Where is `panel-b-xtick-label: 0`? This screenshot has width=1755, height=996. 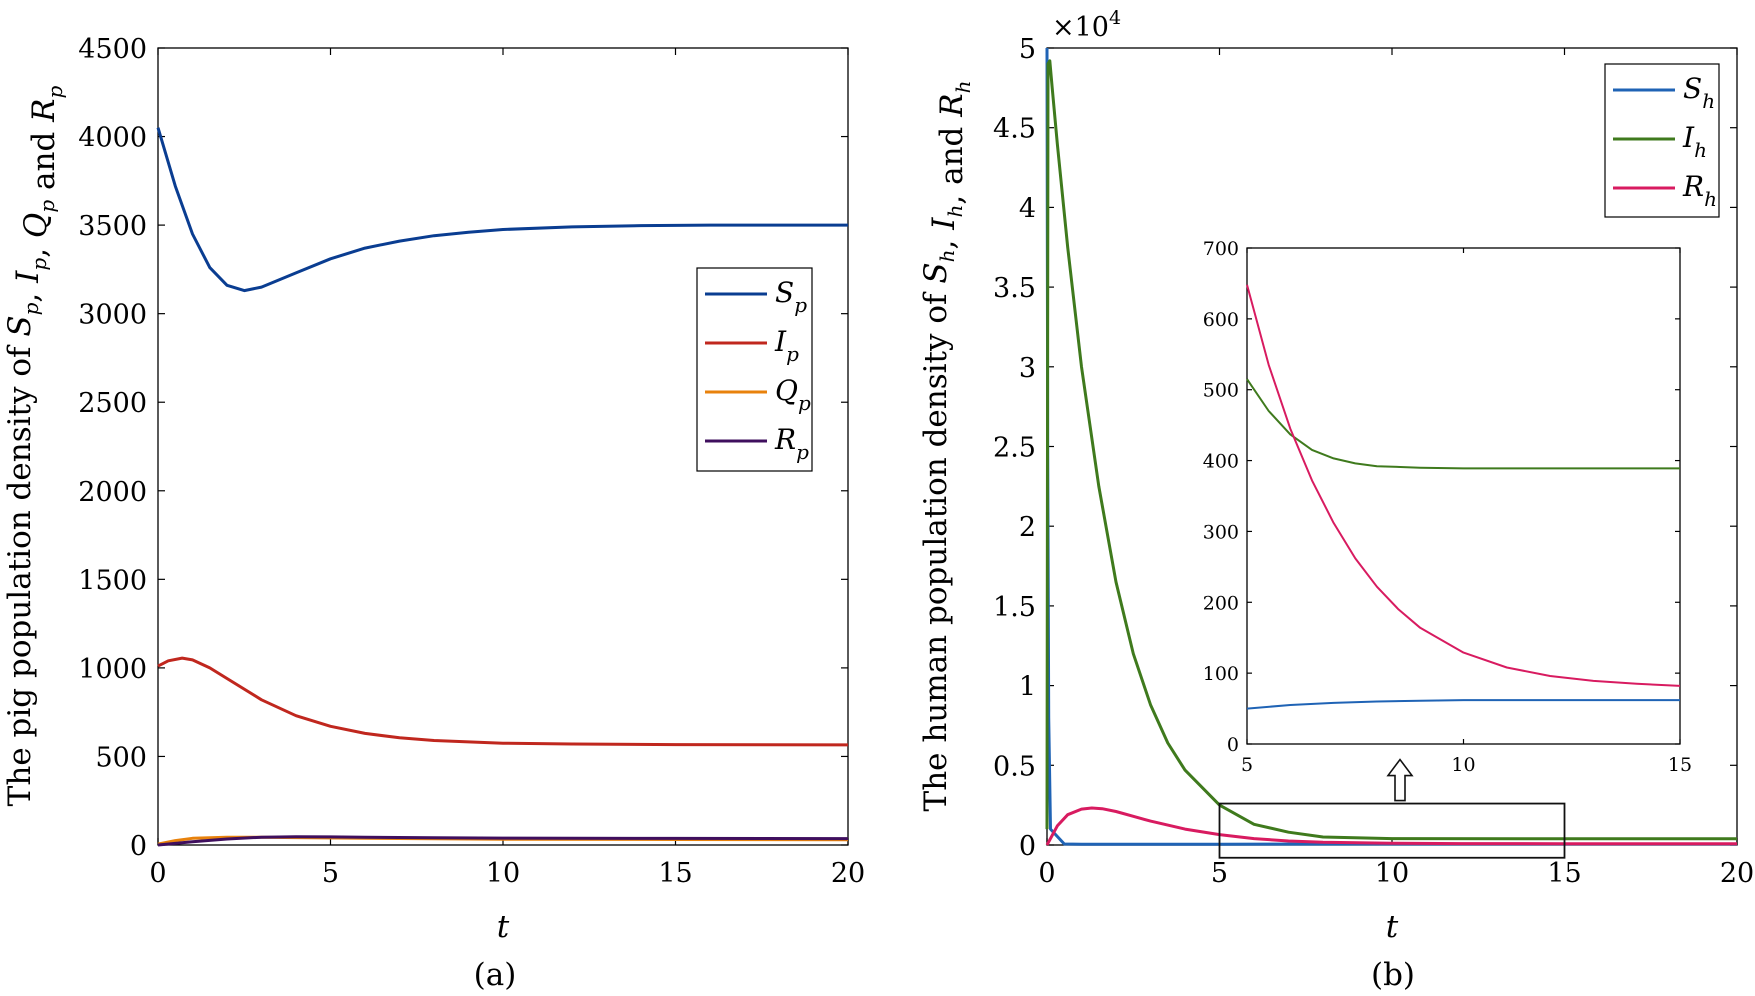 panel-b-xtick-label: 0 is located at coordinates (1046, 873).